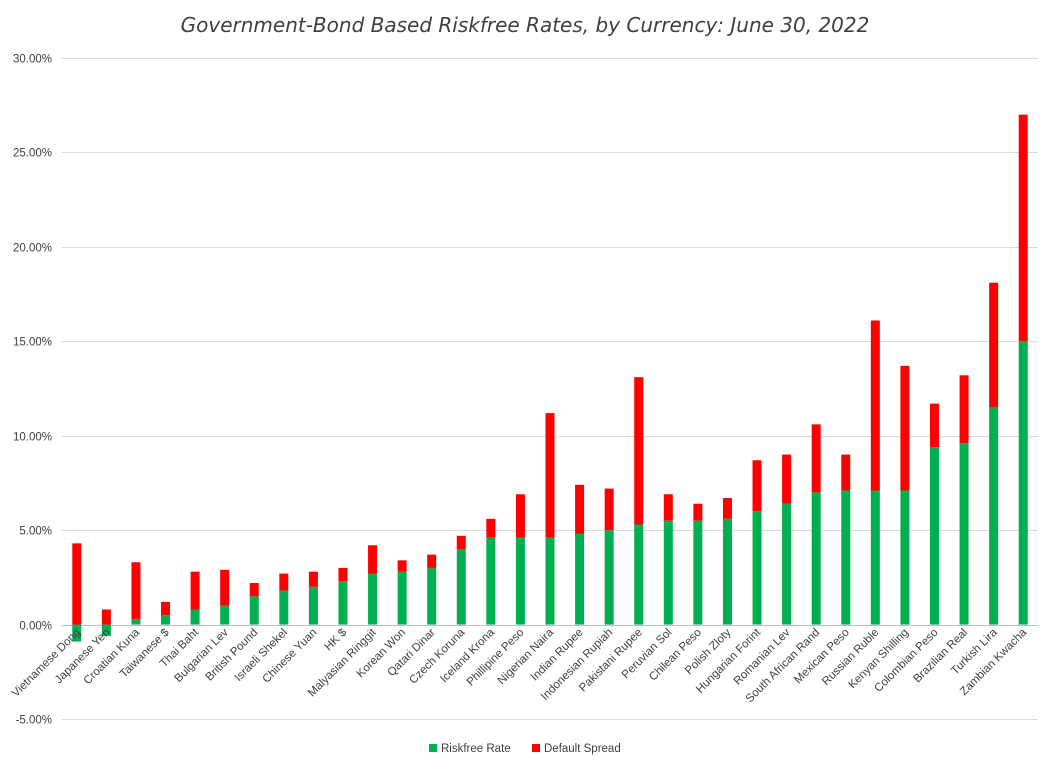  I want to click on bar-group-indonesian-rupiah, so click(609, 556).